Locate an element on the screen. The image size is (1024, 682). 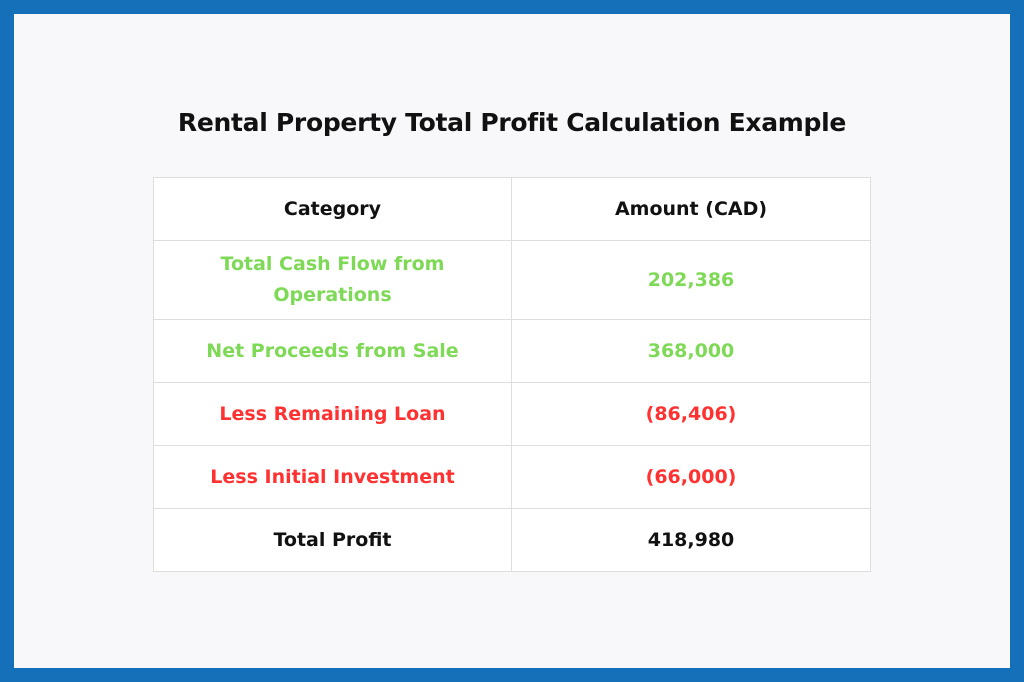
column-header-category: Category is located at coordinates (332, 209).